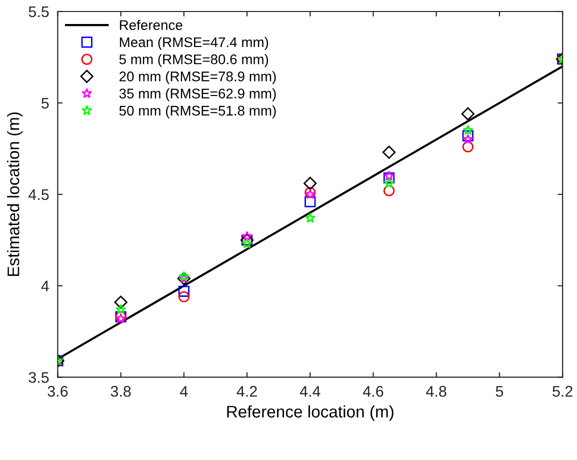 This screenshot has width=577, height=460. What do you see at coordinates (436, 391) in the screenshot?
I see `x-tick-label: 4.8` at bounding box center [436, 391].